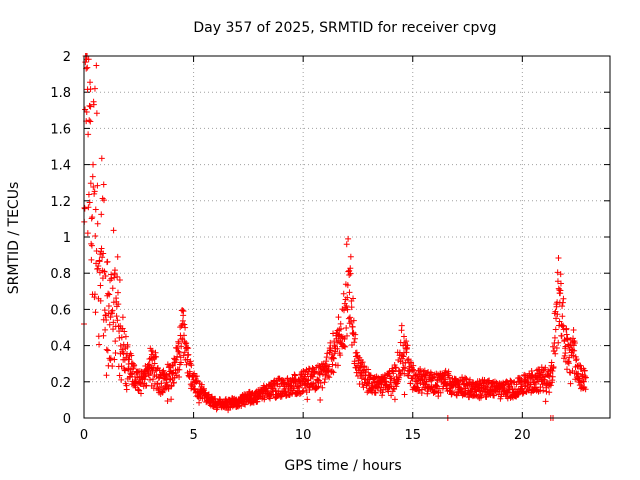 Image resolution: width=640 pixels, height=480 pixels. I want to click on y-tick-label: 0.6, so click(60, 310).